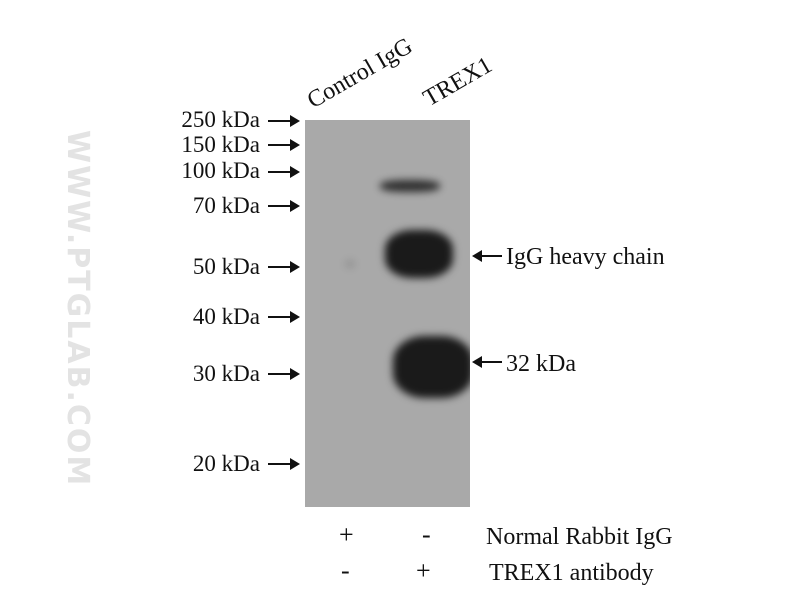  What do you see at coordinates (419, 254) in the screenshot?
I see `band-heavy-chain` at bounding box center [419, 254].